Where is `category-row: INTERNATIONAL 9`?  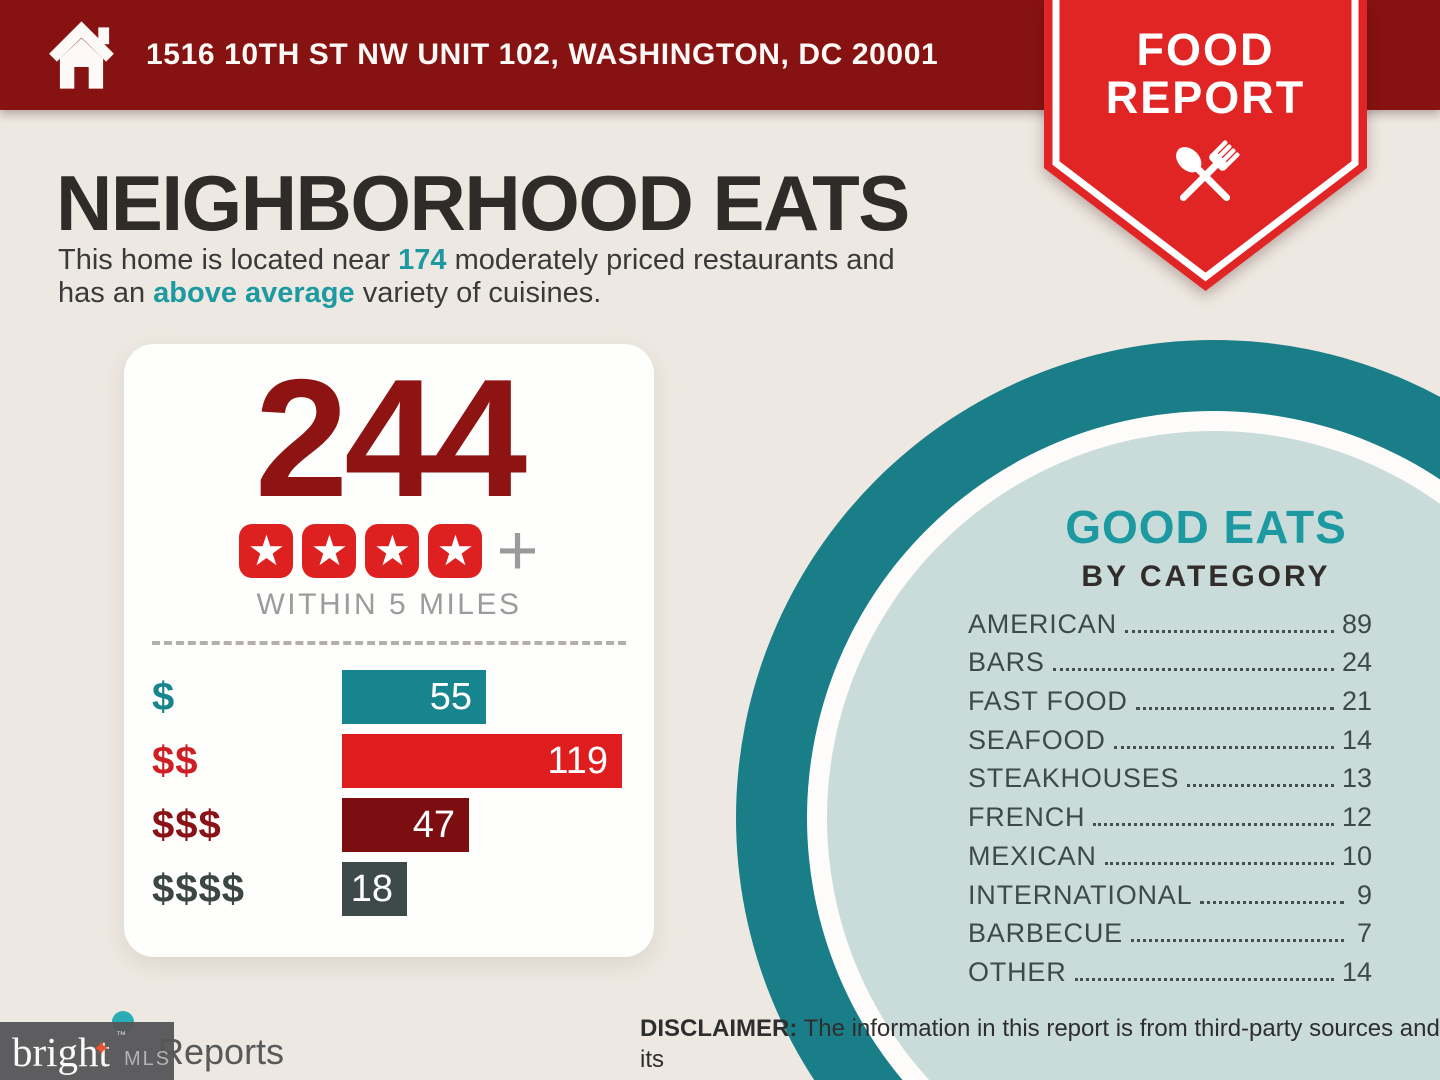
category-row: INTERNATIONAL 9 is located at coordinates (1170, 891).